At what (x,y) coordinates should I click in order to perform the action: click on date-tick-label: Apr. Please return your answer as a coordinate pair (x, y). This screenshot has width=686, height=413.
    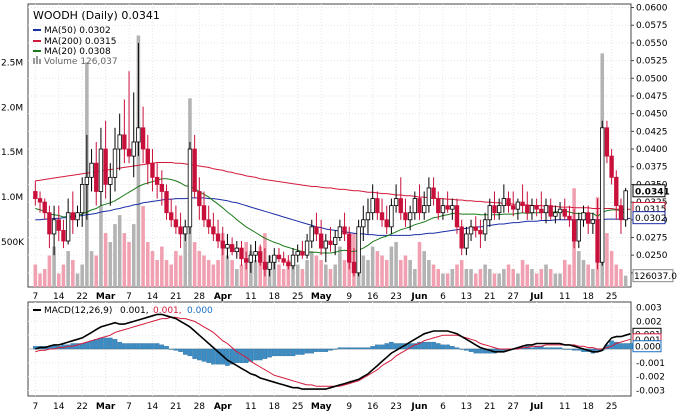
    Looking at the image, I should click on (223, 407).